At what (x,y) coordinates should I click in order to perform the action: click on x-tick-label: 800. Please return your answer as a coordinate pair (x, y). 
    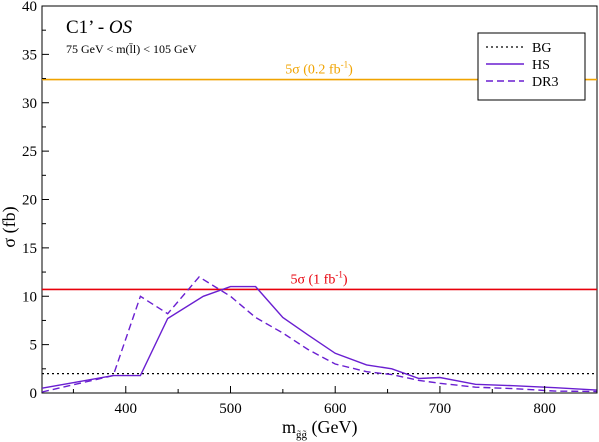
    Looking at the image, I should click on (544, 409).